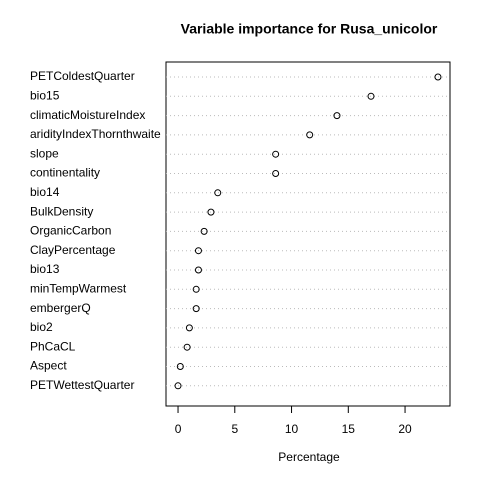  Describe the element at coordinates (234, 429) in the screenshot. I see `x-tick-label: 5` at that location.